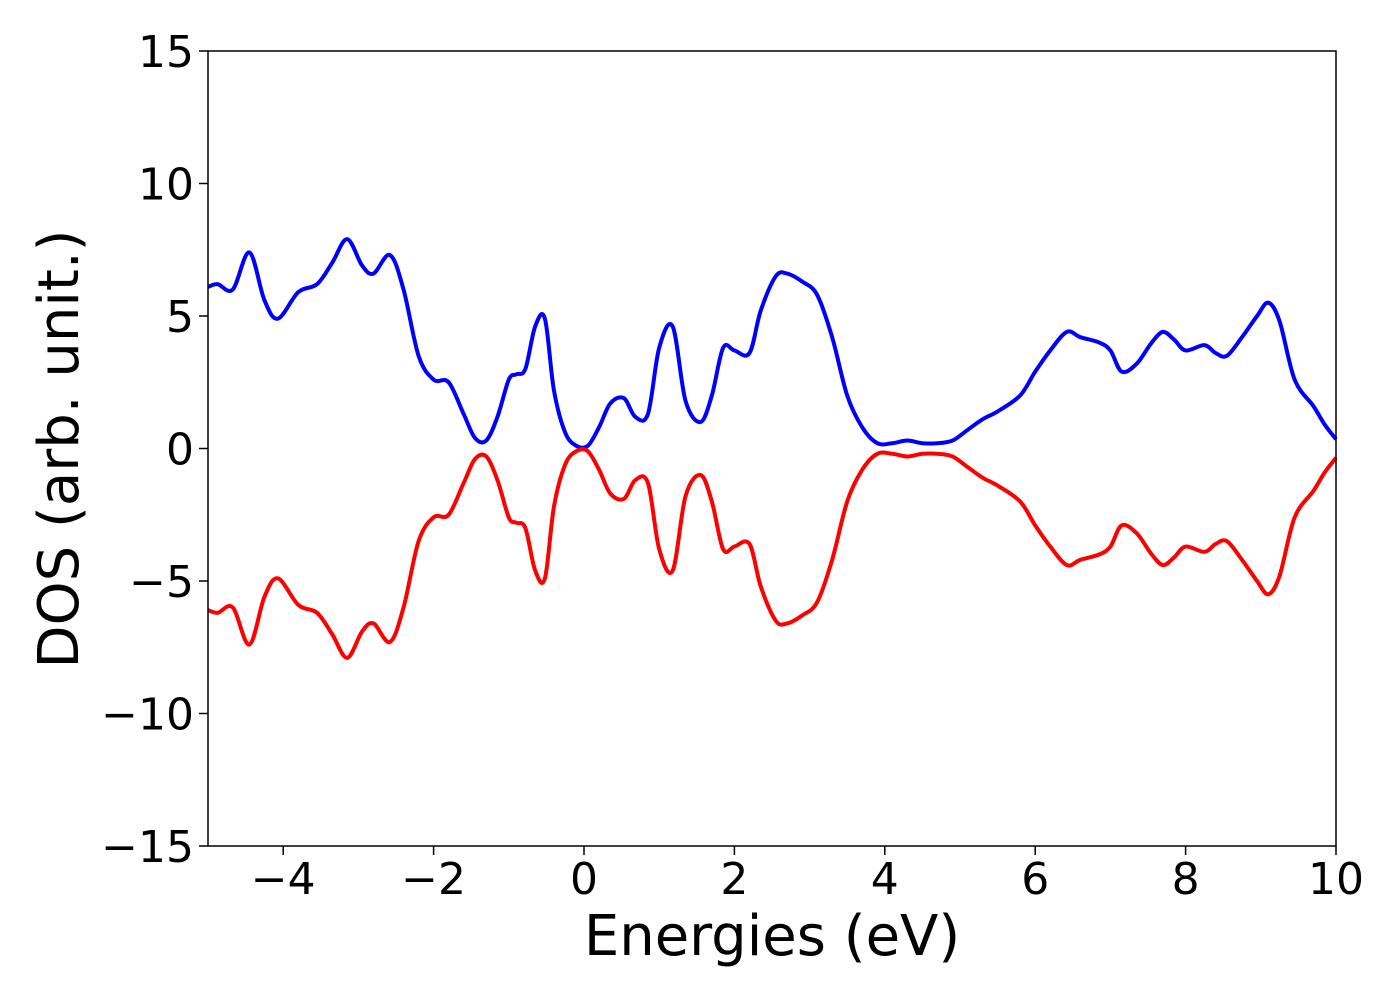 The image size is (1400, 1000). What do you see at coordinates (584, 879) in the screenshot?
I see `x-tick-label: 0` at bounding box center [584, 879].